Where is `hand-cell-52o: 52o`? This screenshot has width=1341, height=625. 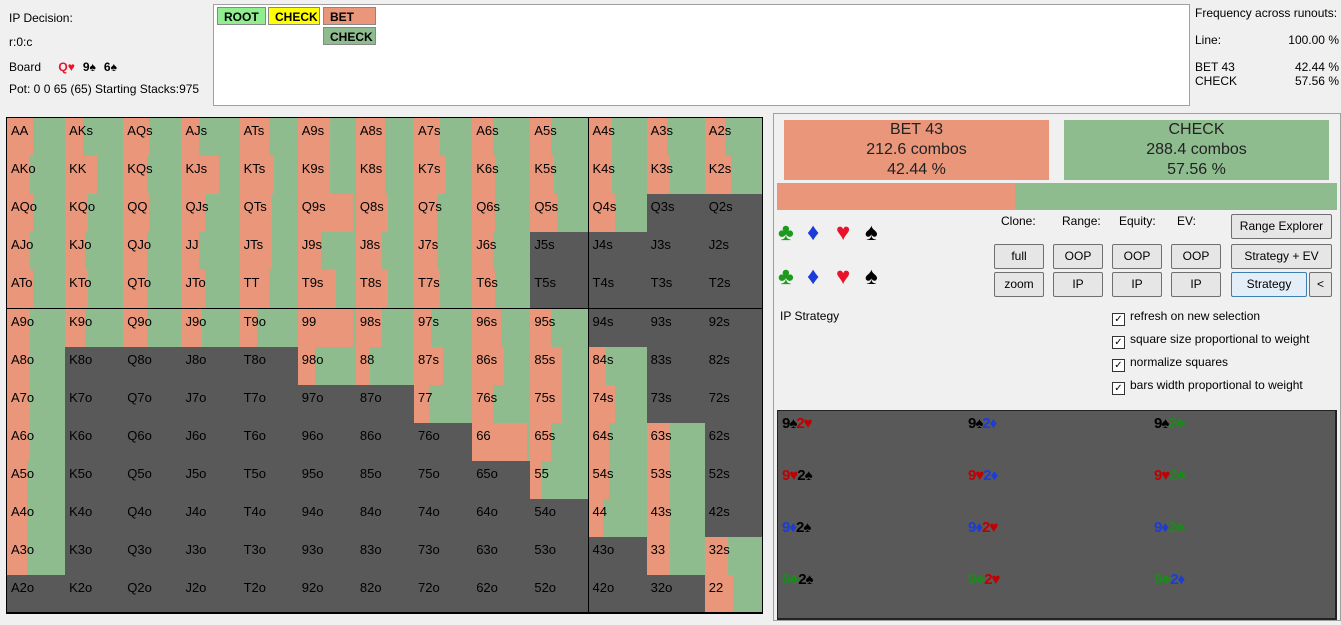
hand-cell-52o: 52o is located at coordinates (560, 594).